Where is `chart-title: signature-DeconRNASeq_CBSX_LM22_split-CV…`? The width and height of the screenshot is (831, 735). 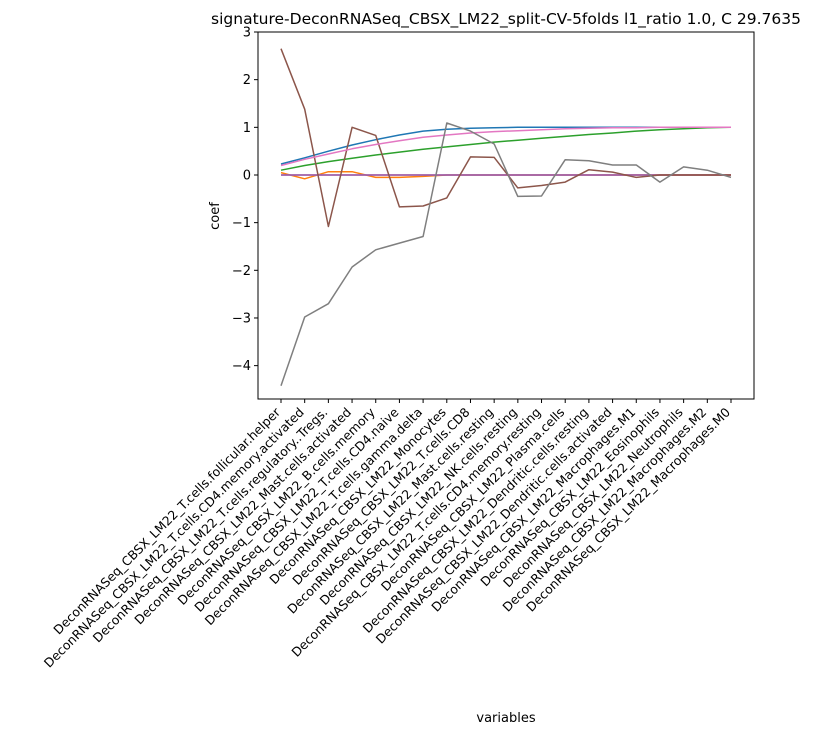 chart-title: signature-DeconRNASeq_CBSX_LM22_split-CV… is located at coordinates (506, 19).